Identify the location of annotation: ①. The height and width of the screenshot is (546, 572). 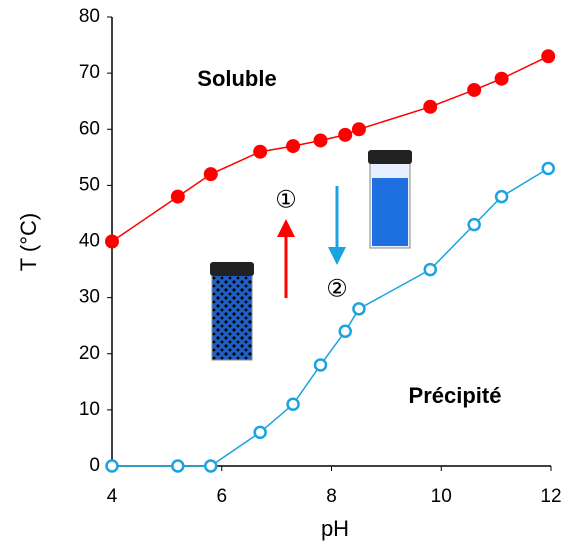
(286, 199).